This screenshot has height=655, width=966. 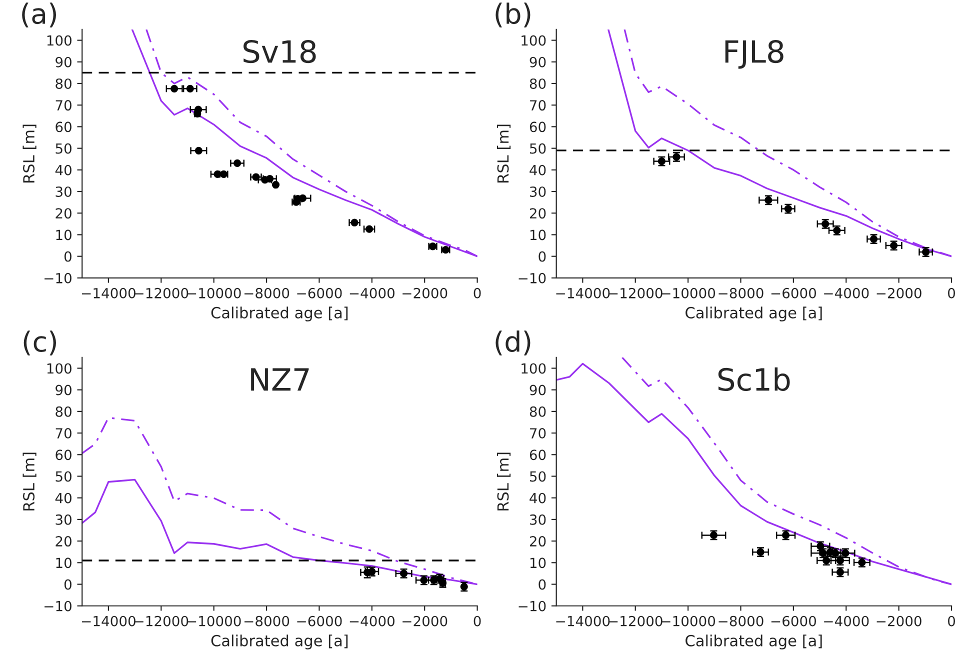 What do you see at coordinates (513, 343) in the screenshot?
I see `text: (d)` at bounding box center [513, 343].